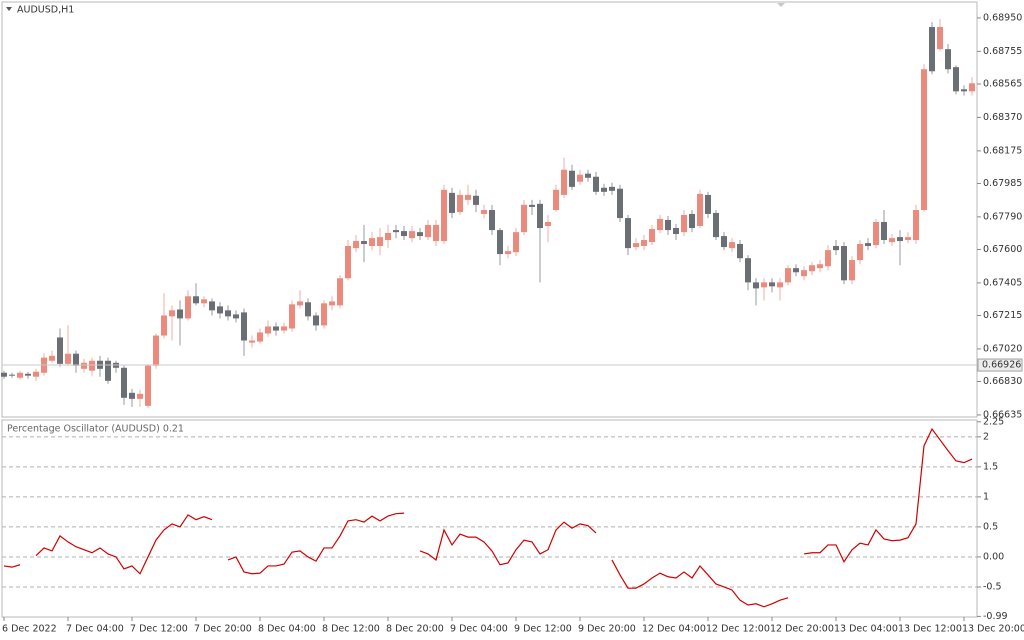 Image resolution: width=1024 pixels, height=640 pixels. I want to click on y-tick-label: 2, so click(986, 436).